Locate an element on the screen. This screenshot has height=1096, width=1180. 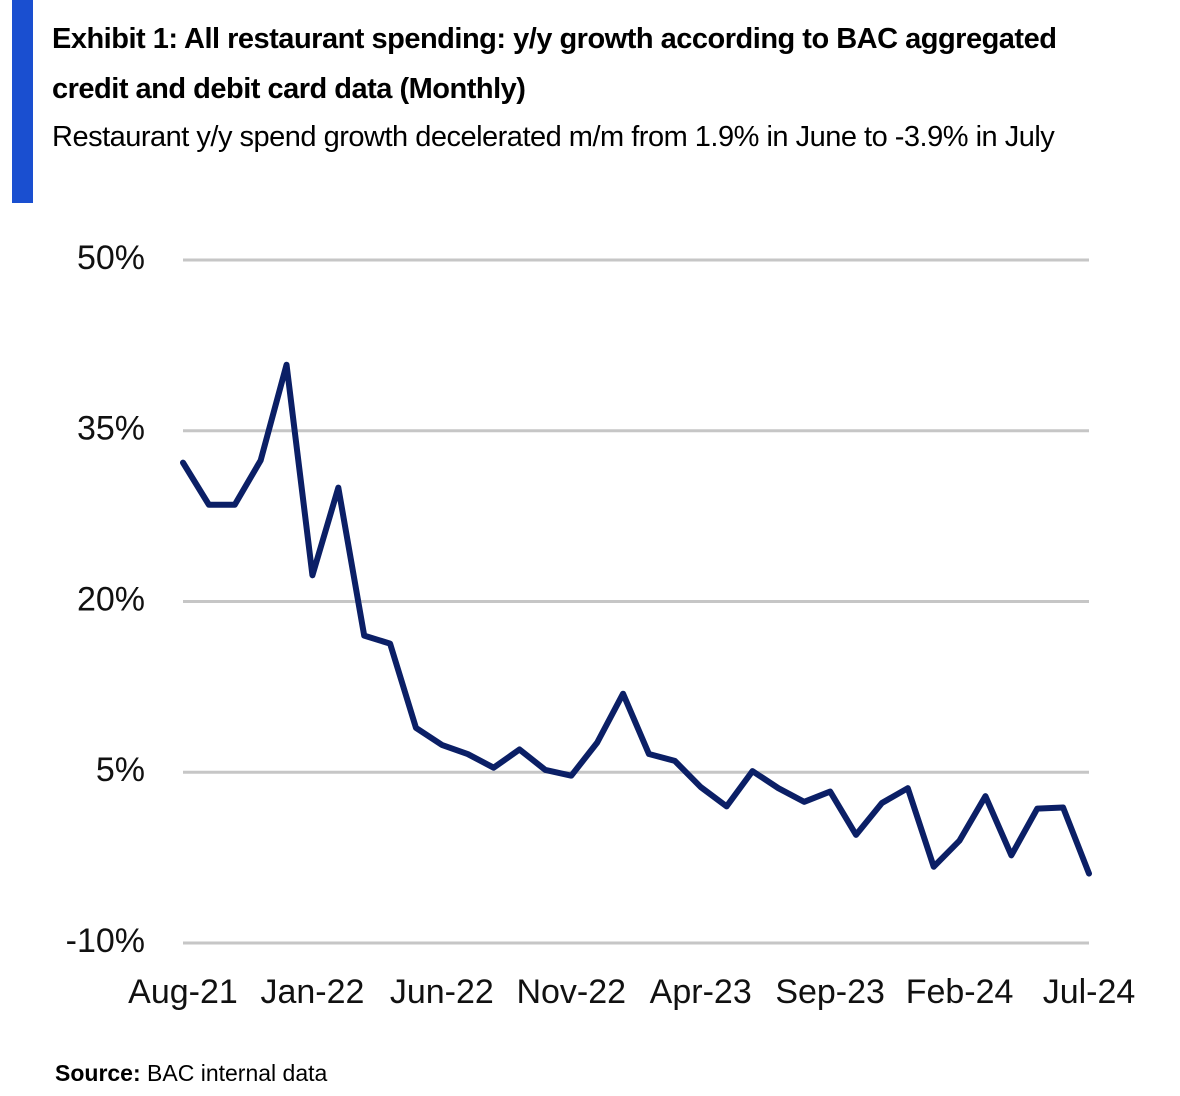
x-tick-label: Aug-21 is located at coordinates (183, 992).